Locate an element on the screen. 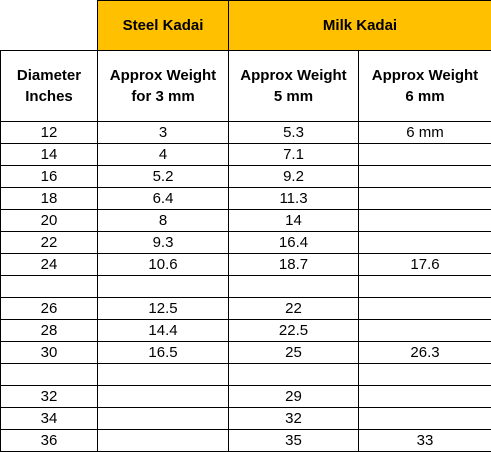 This screenshot has width=491, height=452. cell: 5.2 is located at coordinates (163, 176).